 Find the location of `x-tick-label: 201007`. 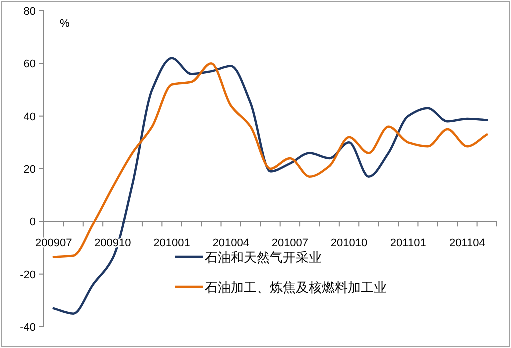

x-tick-label: 201007 is located at coordinates (290, 244).